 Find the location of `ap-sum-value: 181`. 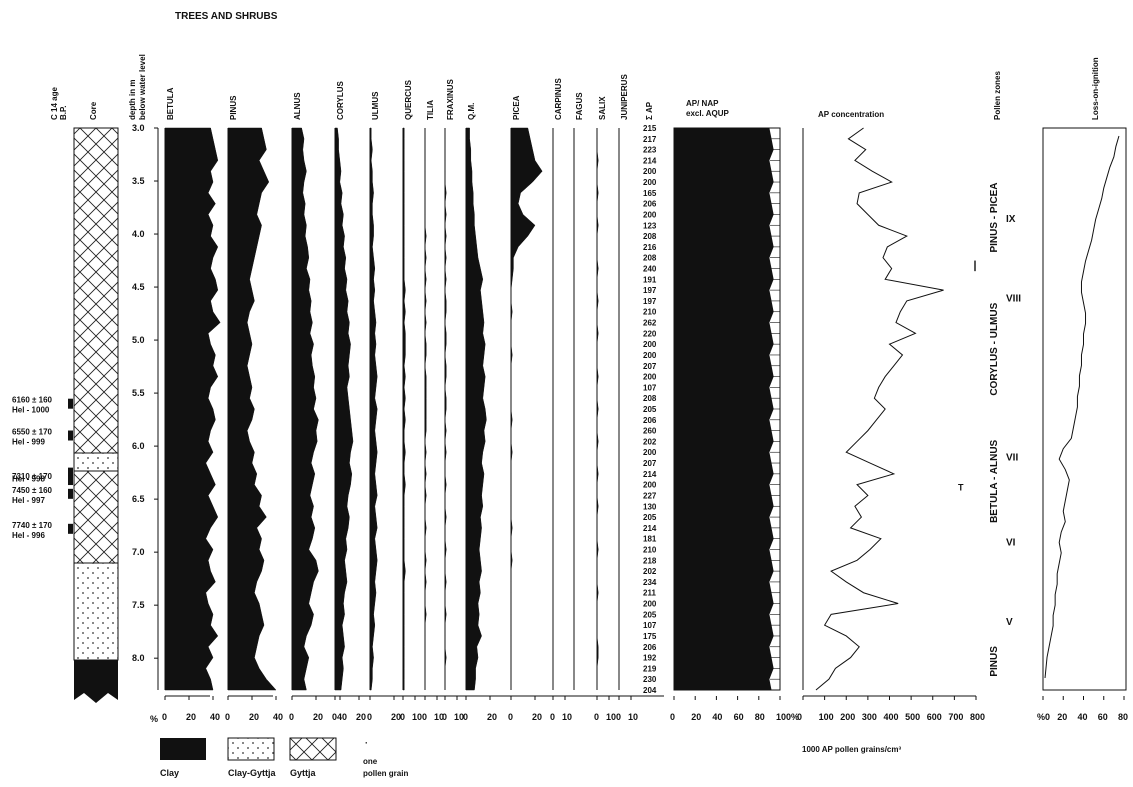

ap-sum-value: 181 is located at coordinates (650, 539).